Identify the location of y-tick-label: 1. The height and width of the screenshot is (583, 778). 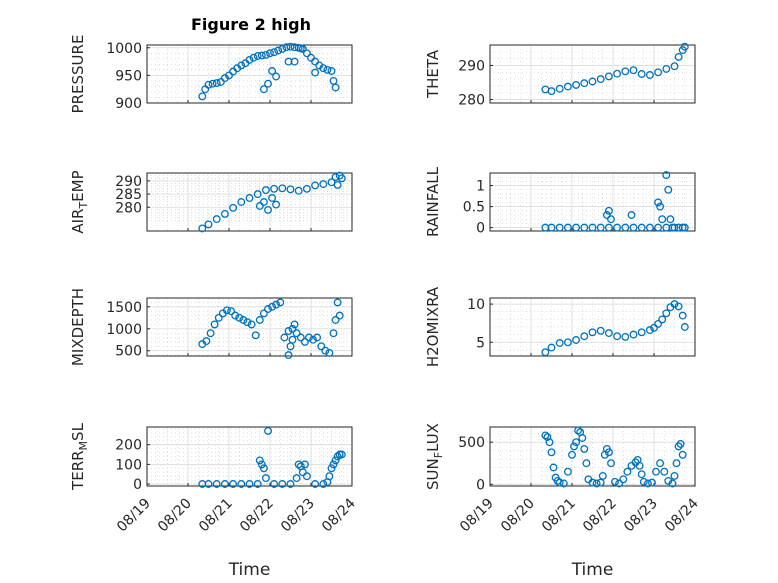
(480, 187).